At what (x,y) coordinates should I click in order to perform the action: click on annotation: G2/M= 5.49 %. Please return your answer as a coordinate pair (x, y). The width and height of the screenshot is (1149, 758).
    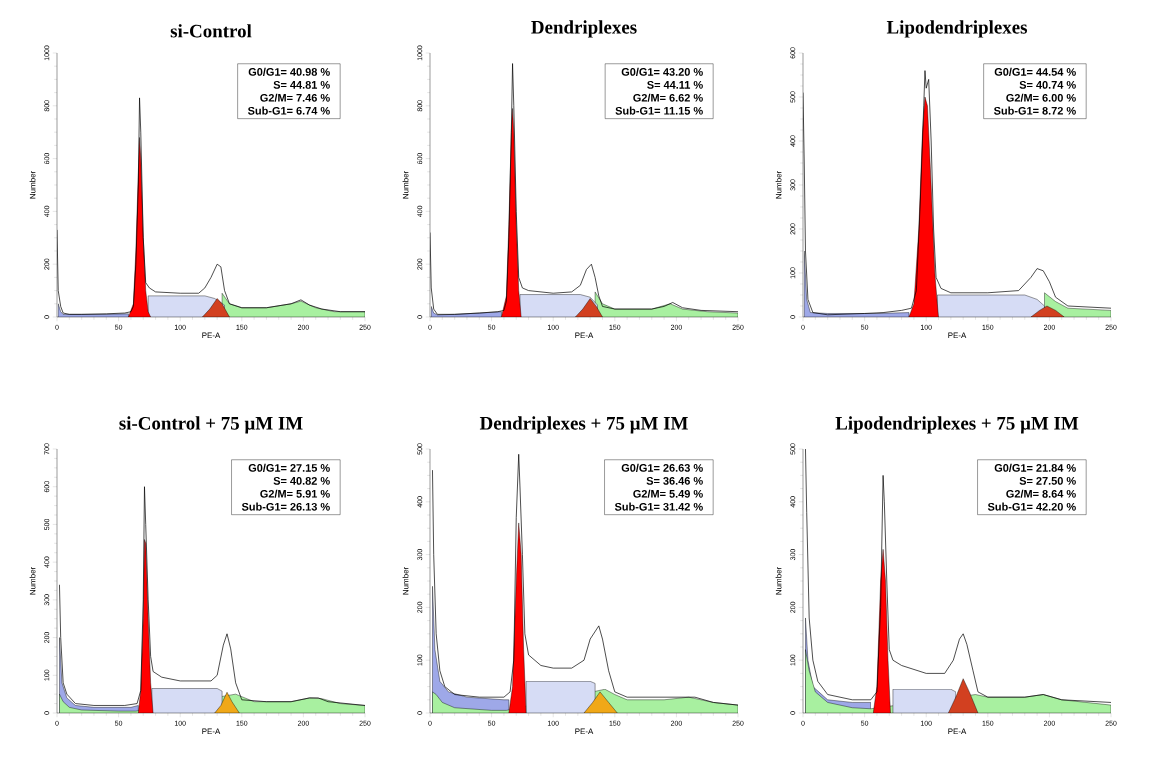
    Looking at the image, I should click on (668, 493).